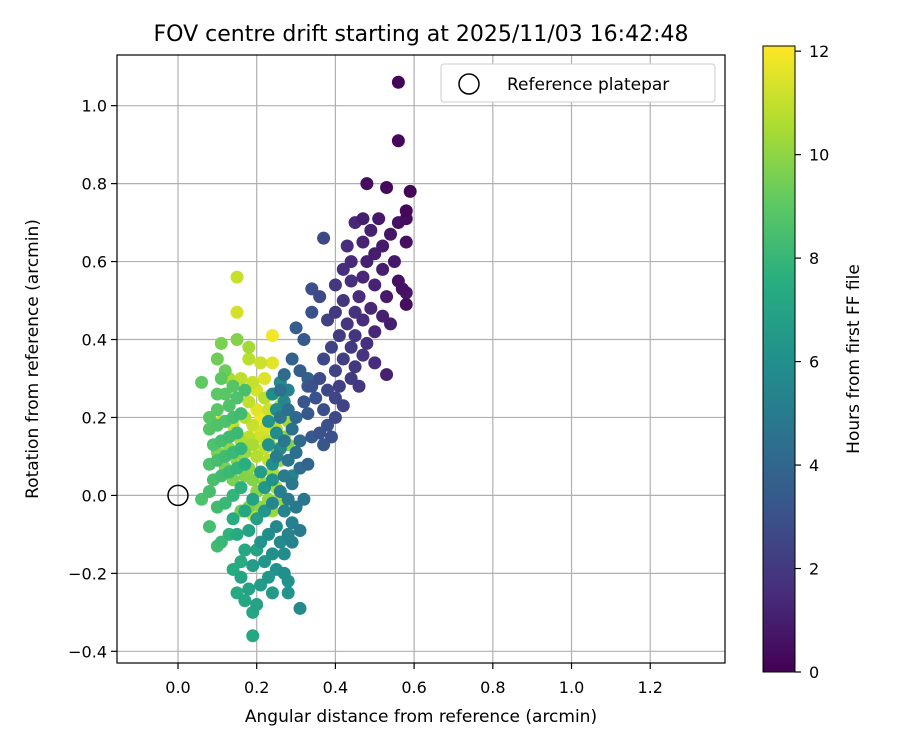 The width and height of the screenshot is (900, 750). Describe the element at coordinates (814, 569) in the screenshot. I see `colorbar-tick-label: 2` at that location.